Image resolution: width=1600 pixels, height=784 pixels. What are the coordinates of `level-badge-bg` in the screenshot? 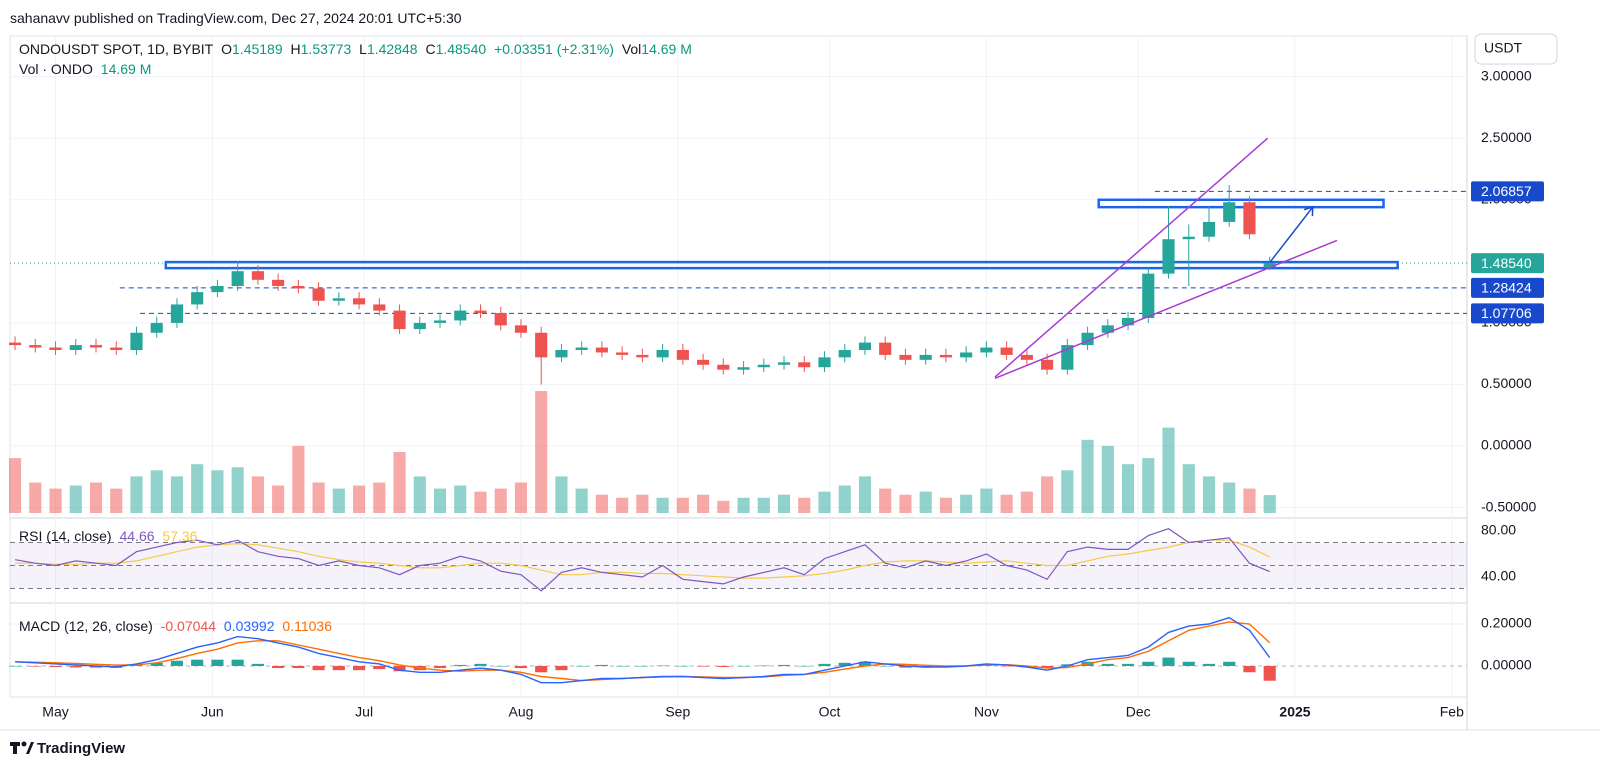 It's located at (1507, 191).